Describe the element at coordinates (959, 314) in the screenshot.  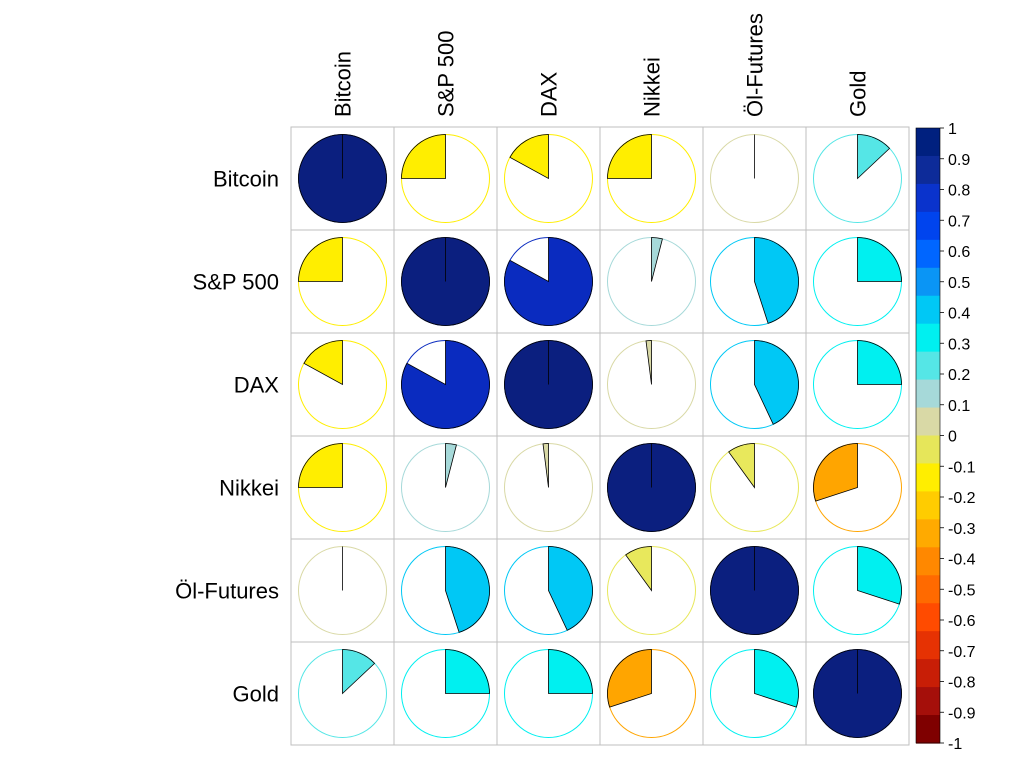
I see `colorbar-tick-label: 0.4` at that location.